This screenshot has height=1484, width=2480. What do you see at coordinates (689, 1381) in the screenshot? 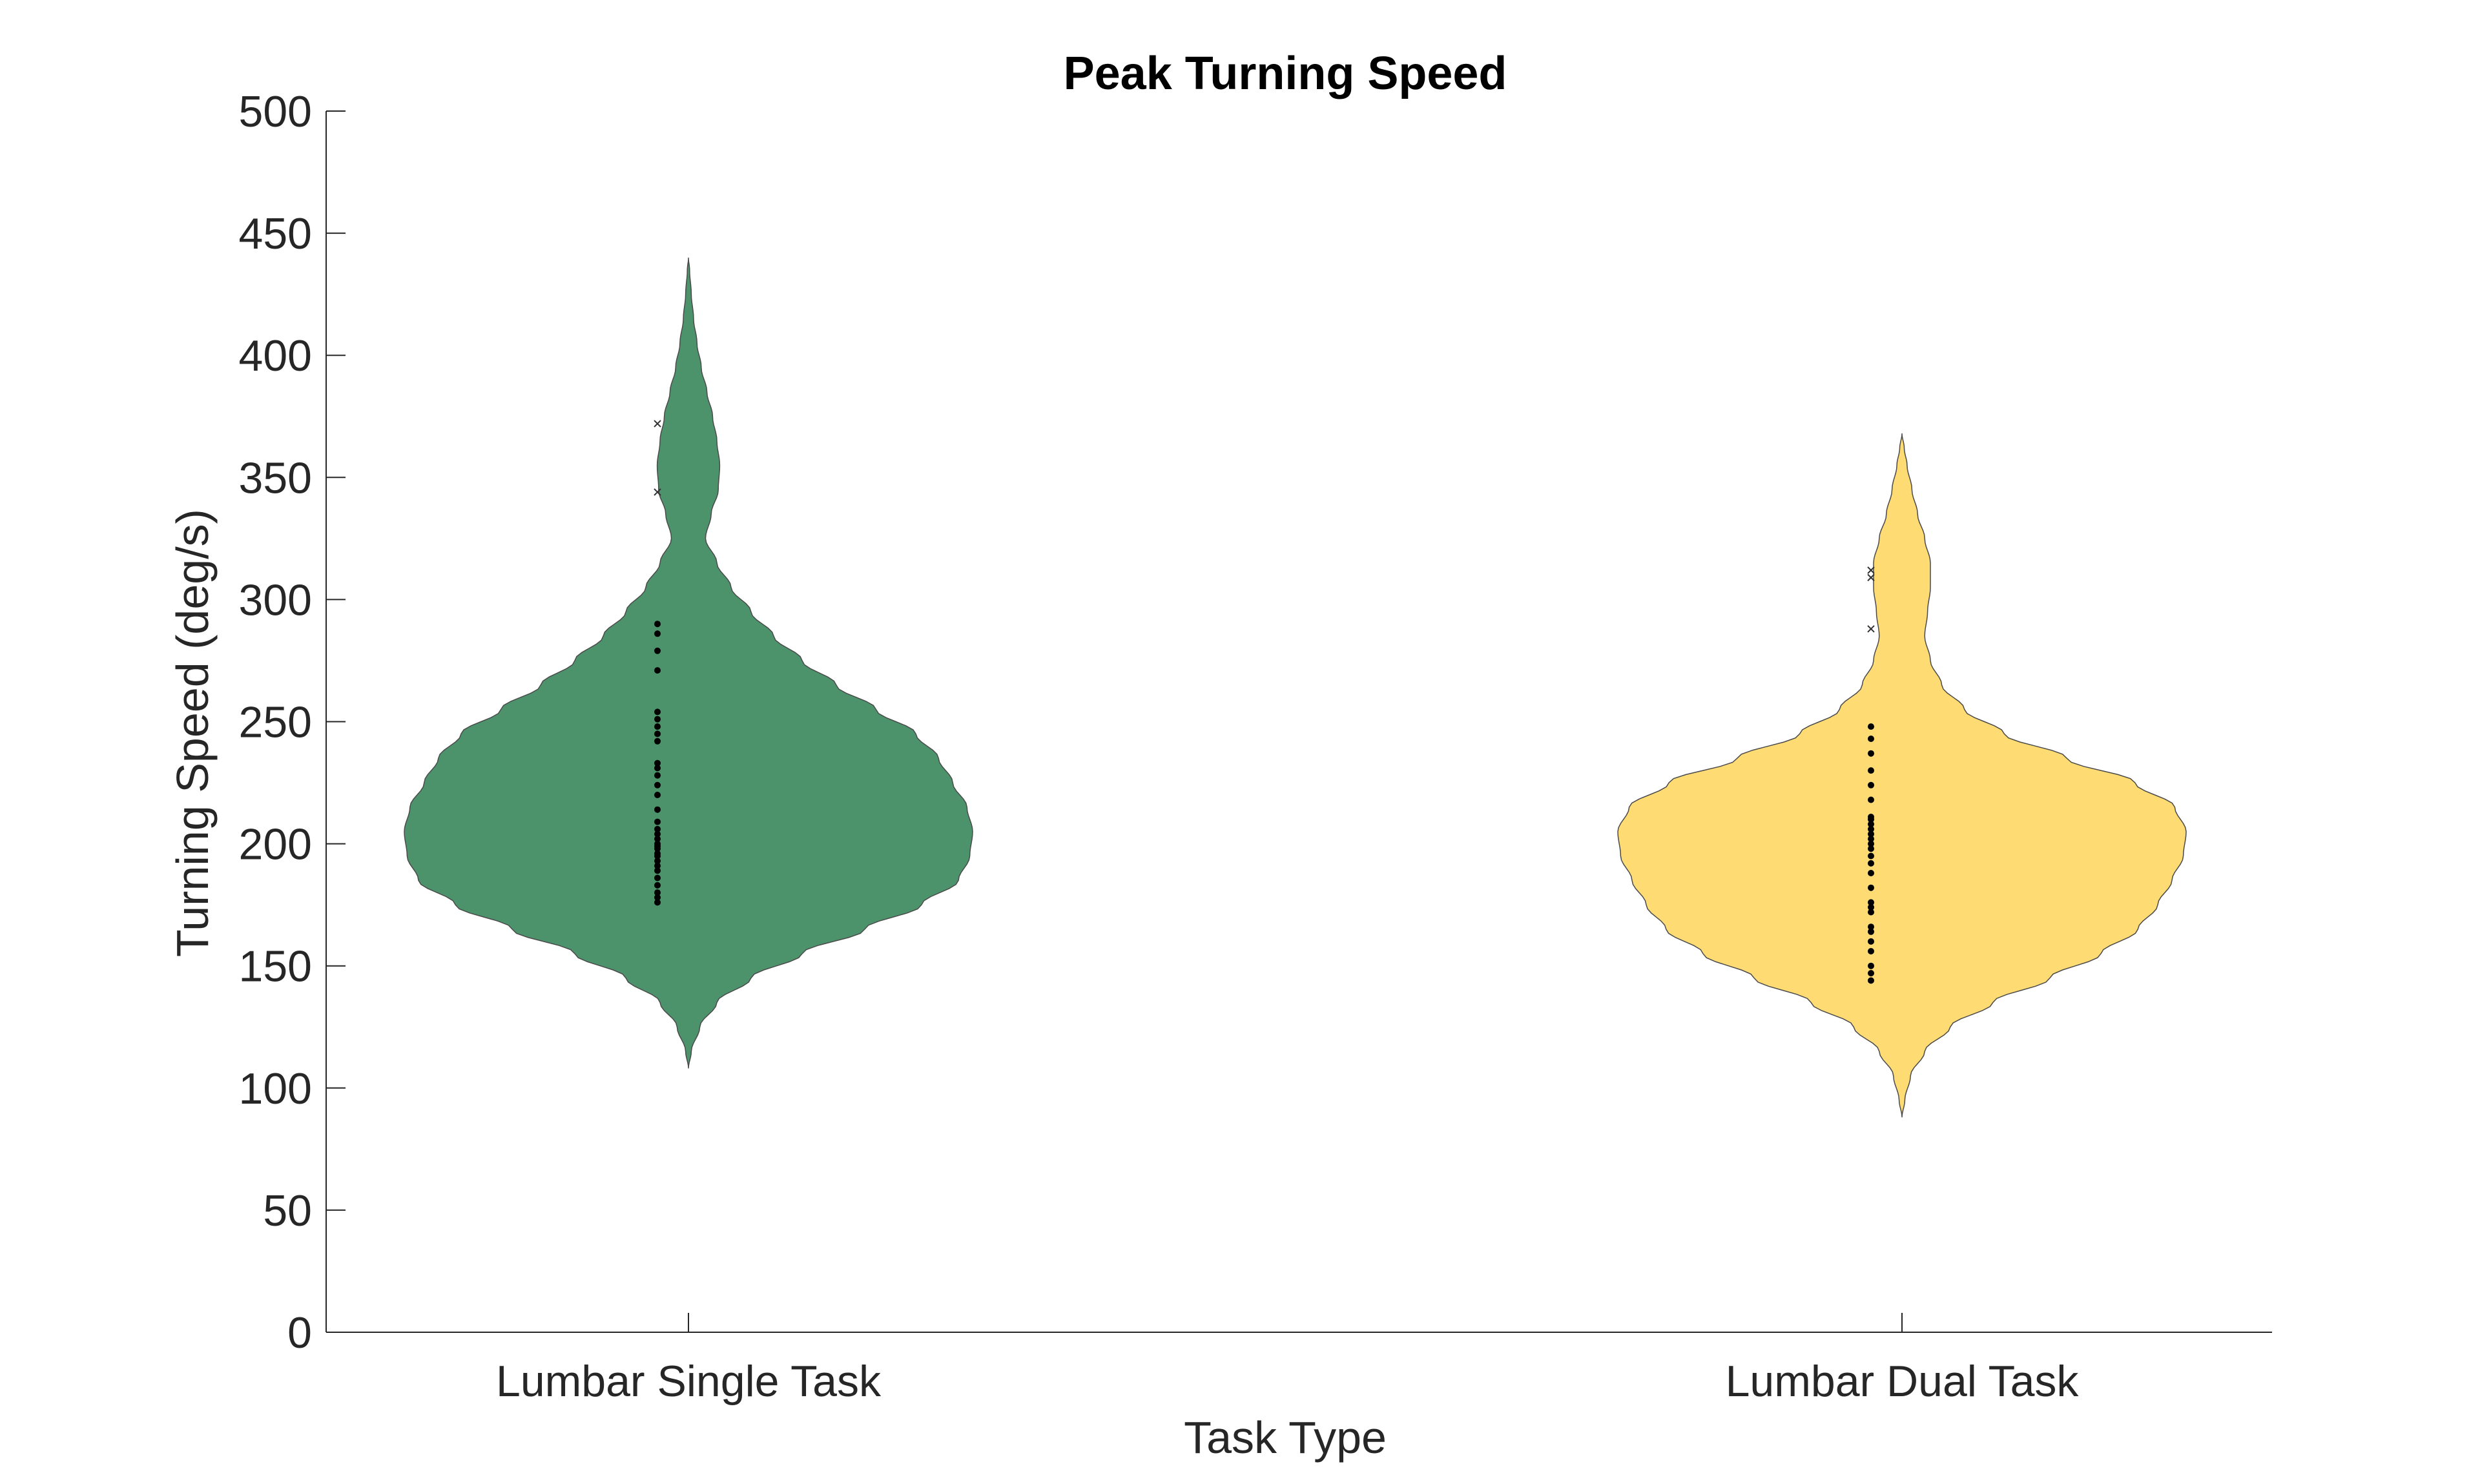
I see `x-tick-label: Lumbar Single Task` at bounding box center [689, 1381].